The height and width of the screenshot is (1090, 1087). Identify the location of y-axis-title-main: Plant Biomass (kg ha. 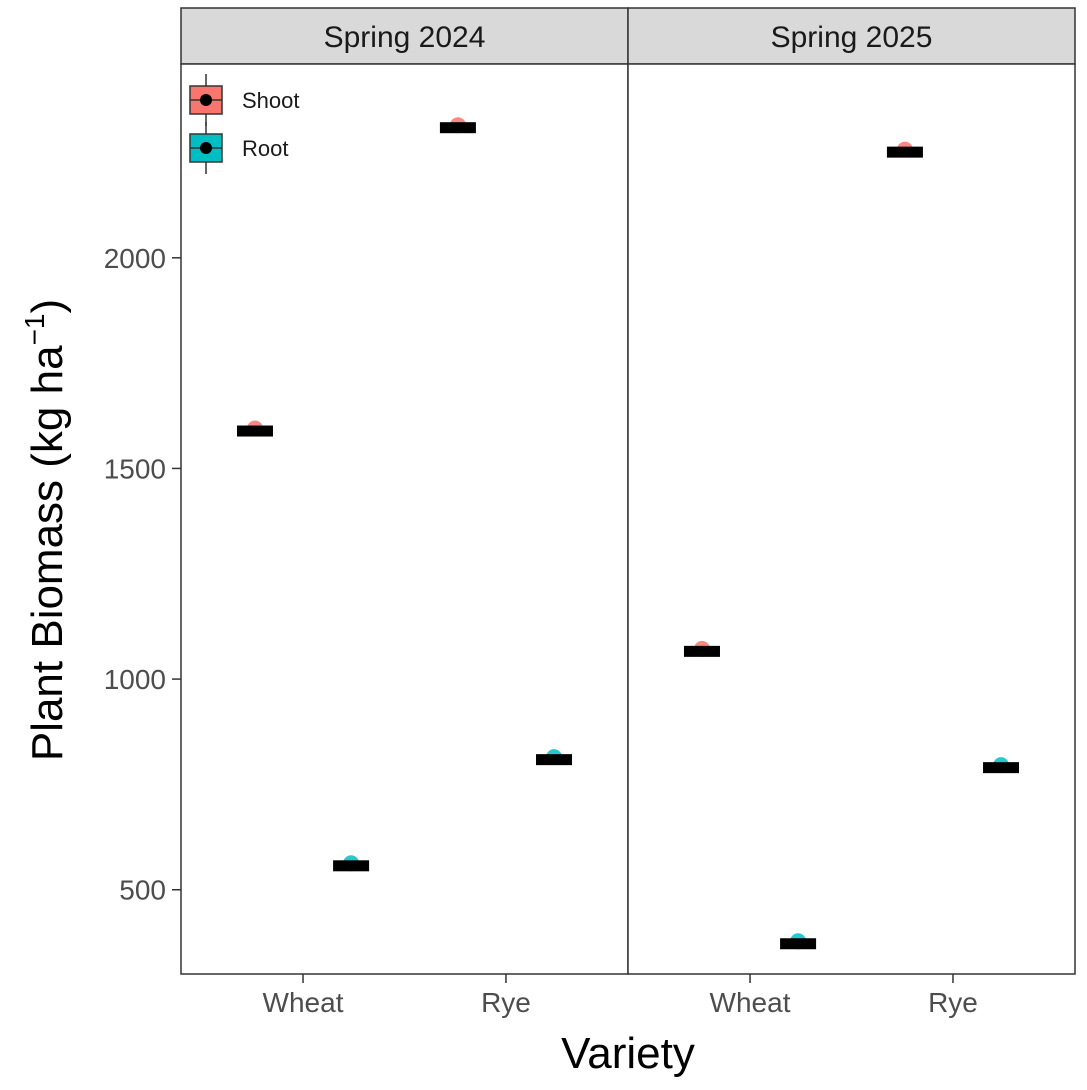
(47, 553).